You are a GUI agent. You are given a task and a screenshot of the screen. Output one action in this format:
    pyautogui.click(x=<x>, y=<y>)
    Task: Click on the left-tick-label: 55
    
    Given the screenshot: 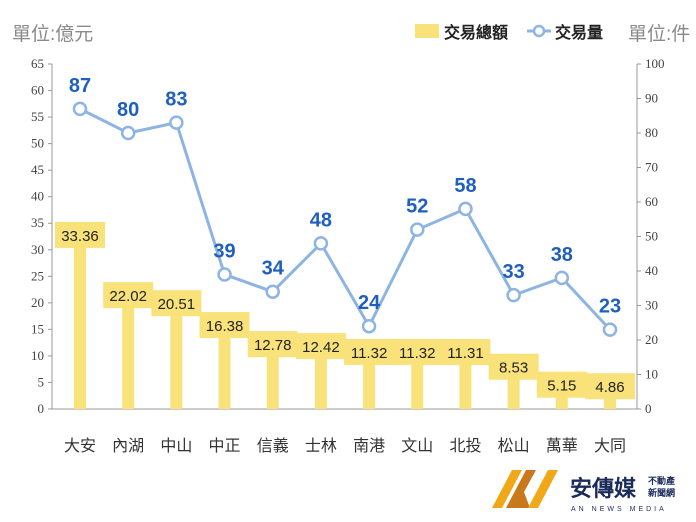 What is the action you would take?
    pyautogui.click(x=37, y=116)
    